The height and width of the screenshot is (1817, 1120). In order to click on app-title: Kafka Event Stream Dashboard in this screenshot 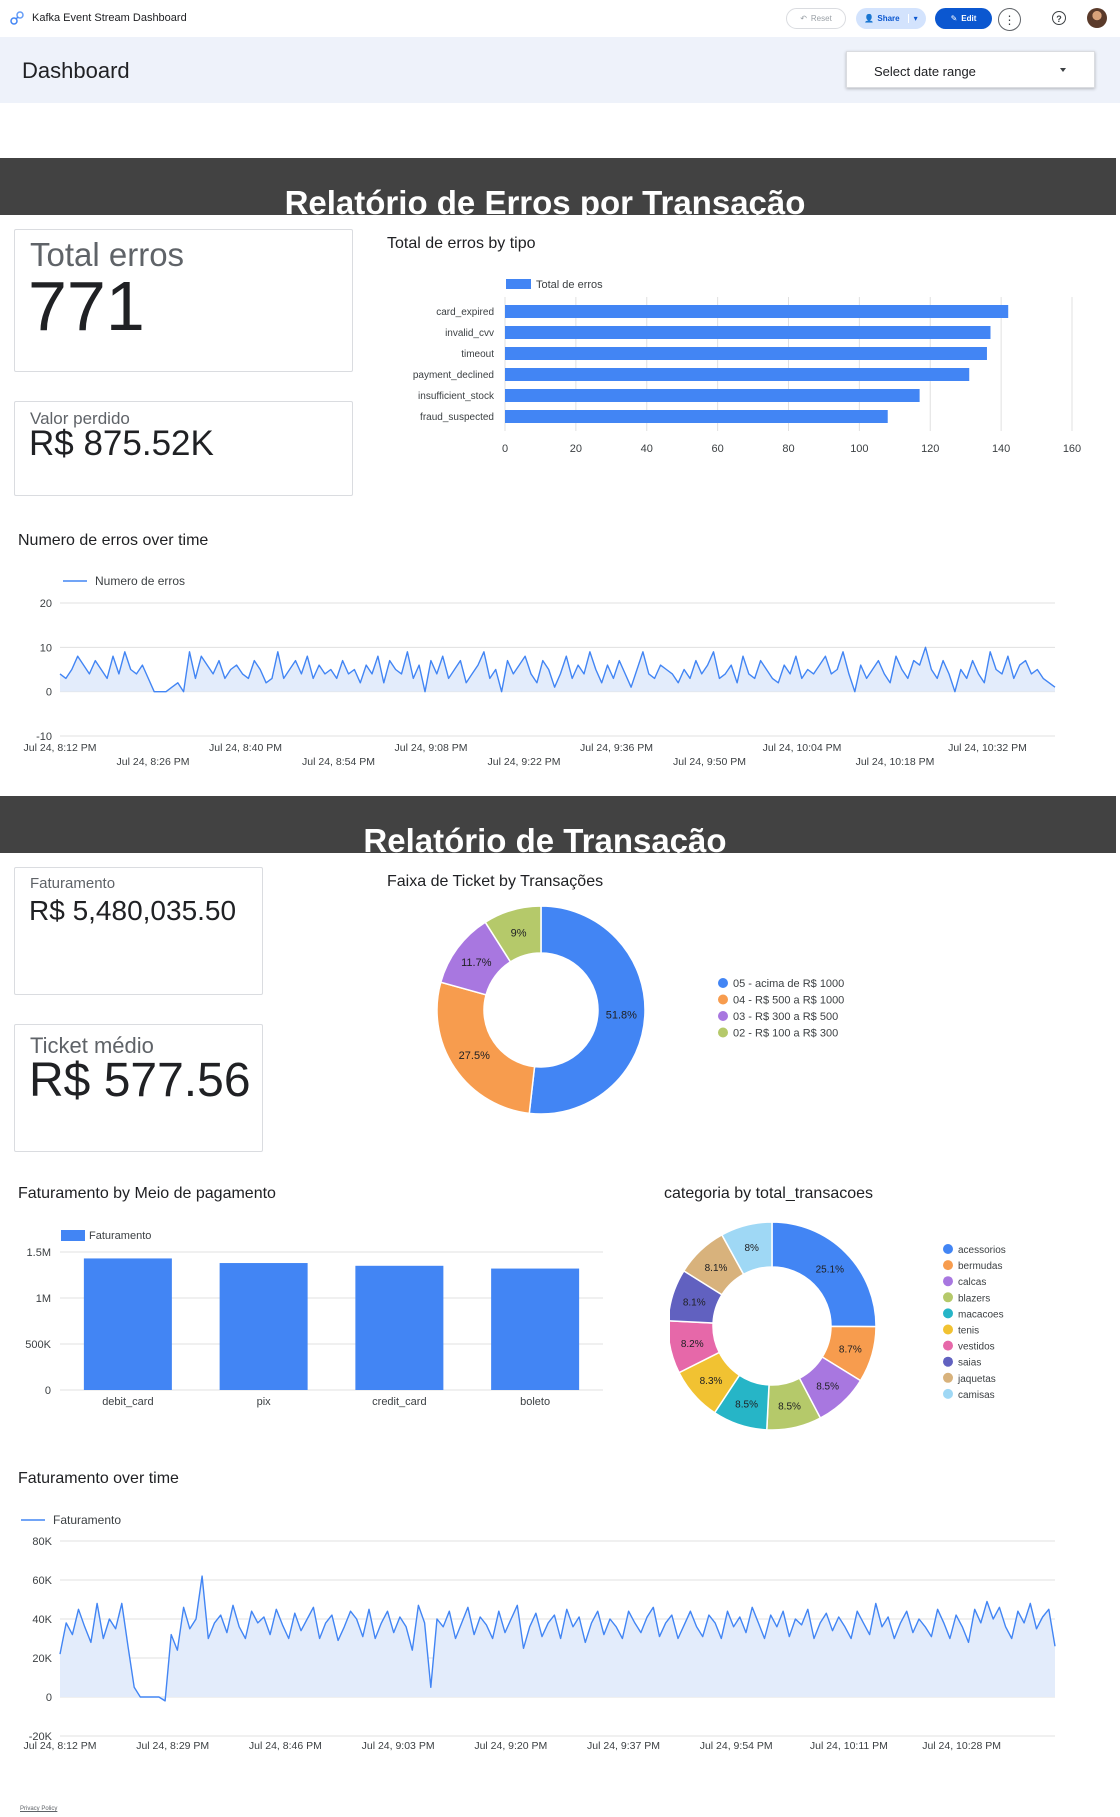, I will do `click(109, 18)`.